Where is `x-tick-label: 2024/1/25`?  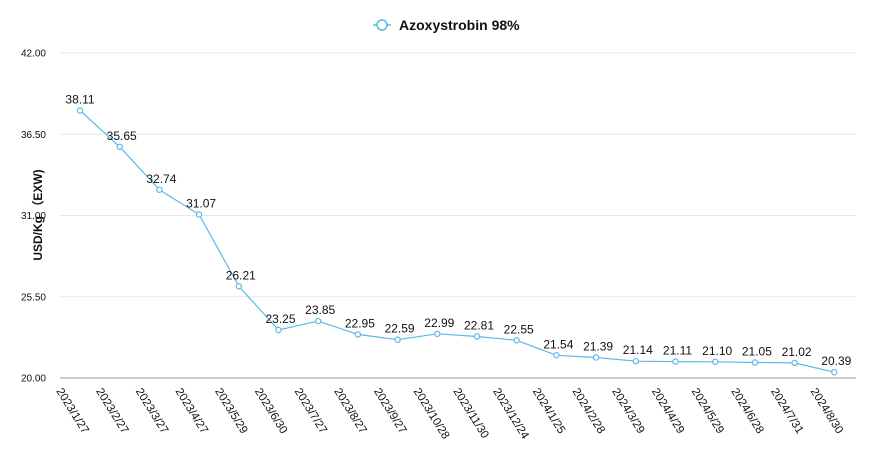 x-tick-label: 2024/1/25 is located at coordinates (548, 411).